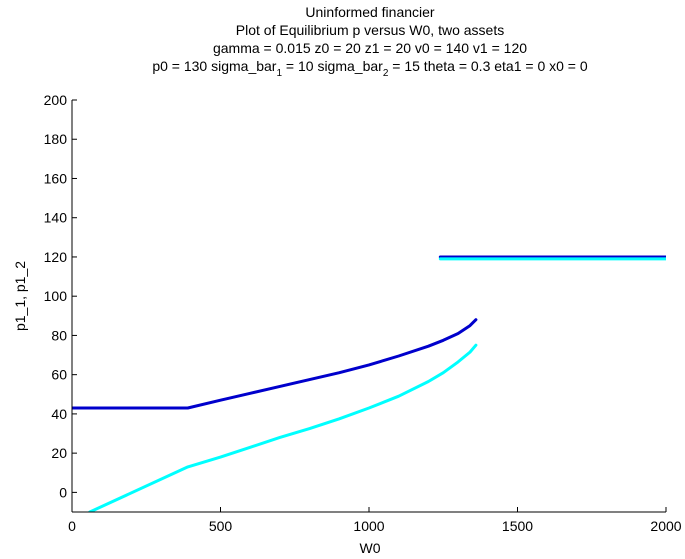  I want to click on x-tick-label: 0, so click(72, 526).